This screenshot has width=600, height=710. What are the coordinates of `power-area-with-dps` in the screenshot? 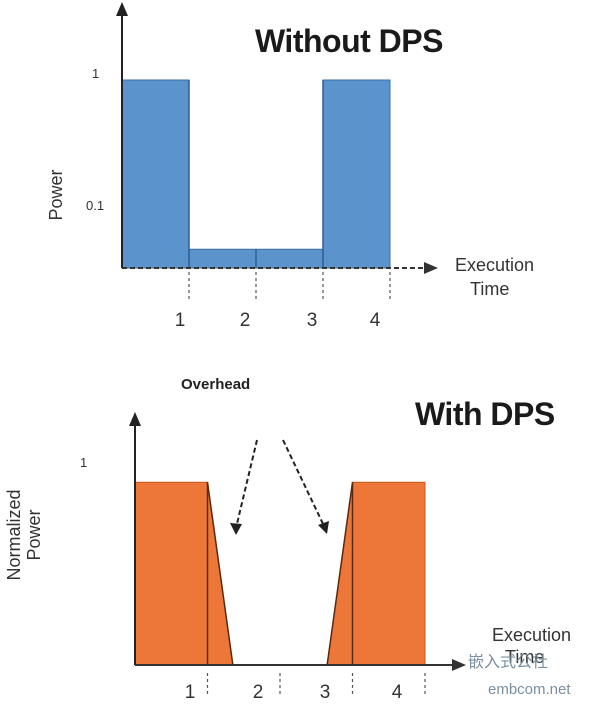 It's located at (280, 573).